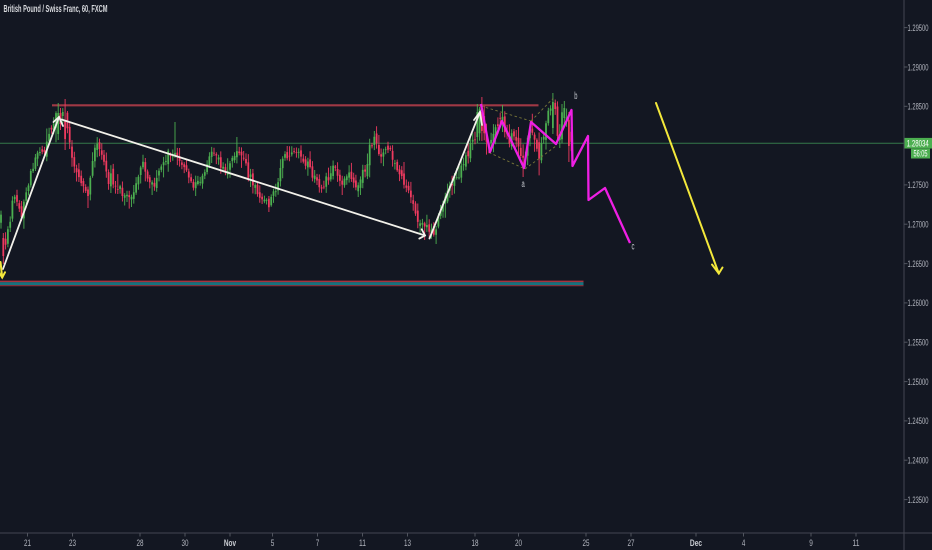  Describe the element at coordinates (407, 543) in the screenshot. I see `svg-text: 13` at that location.